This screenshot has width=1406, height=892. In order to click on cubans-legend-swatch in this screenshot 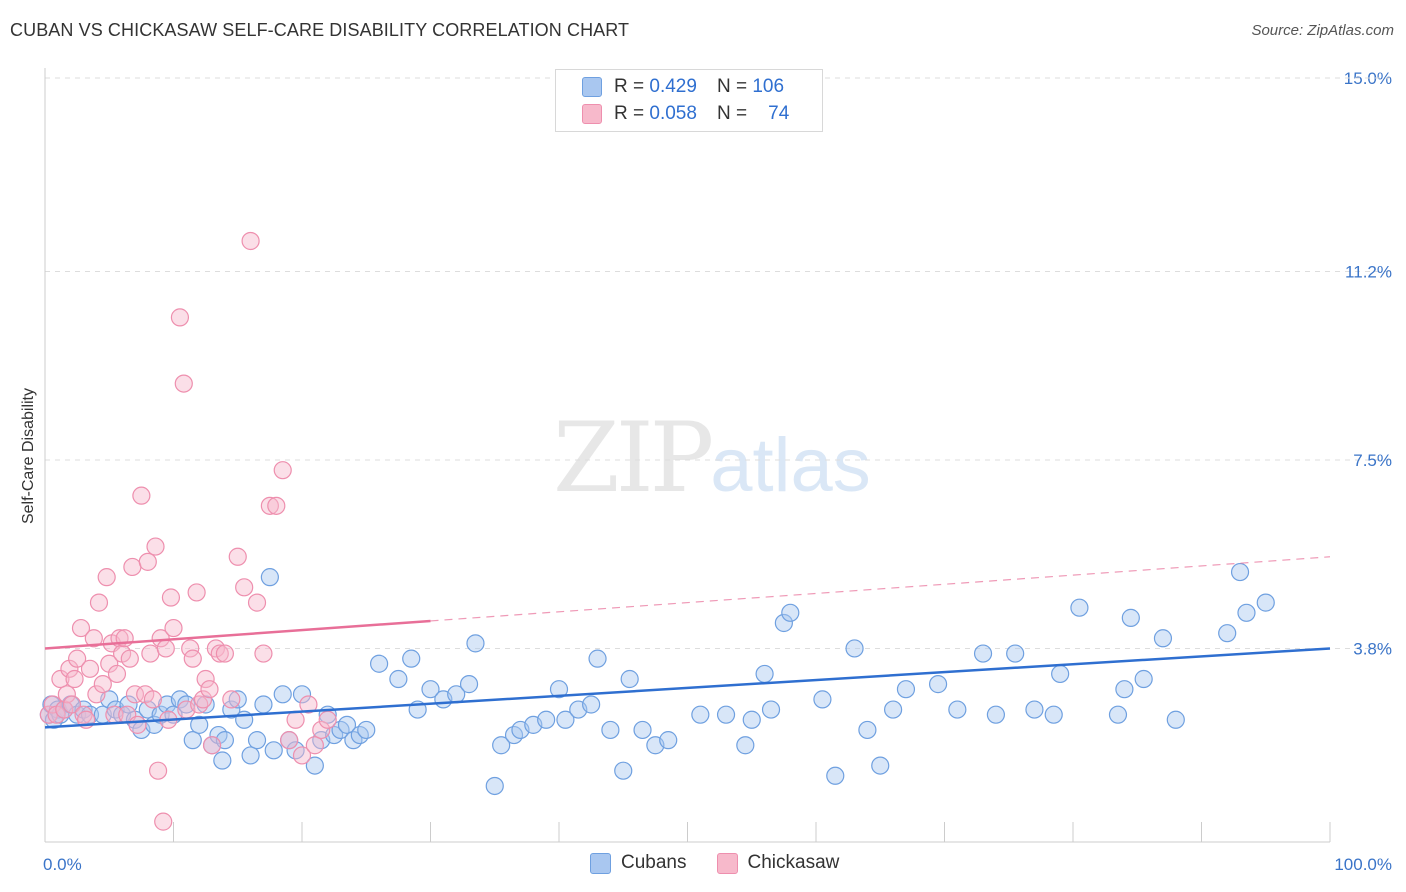, I will do `click(600, 863)`.